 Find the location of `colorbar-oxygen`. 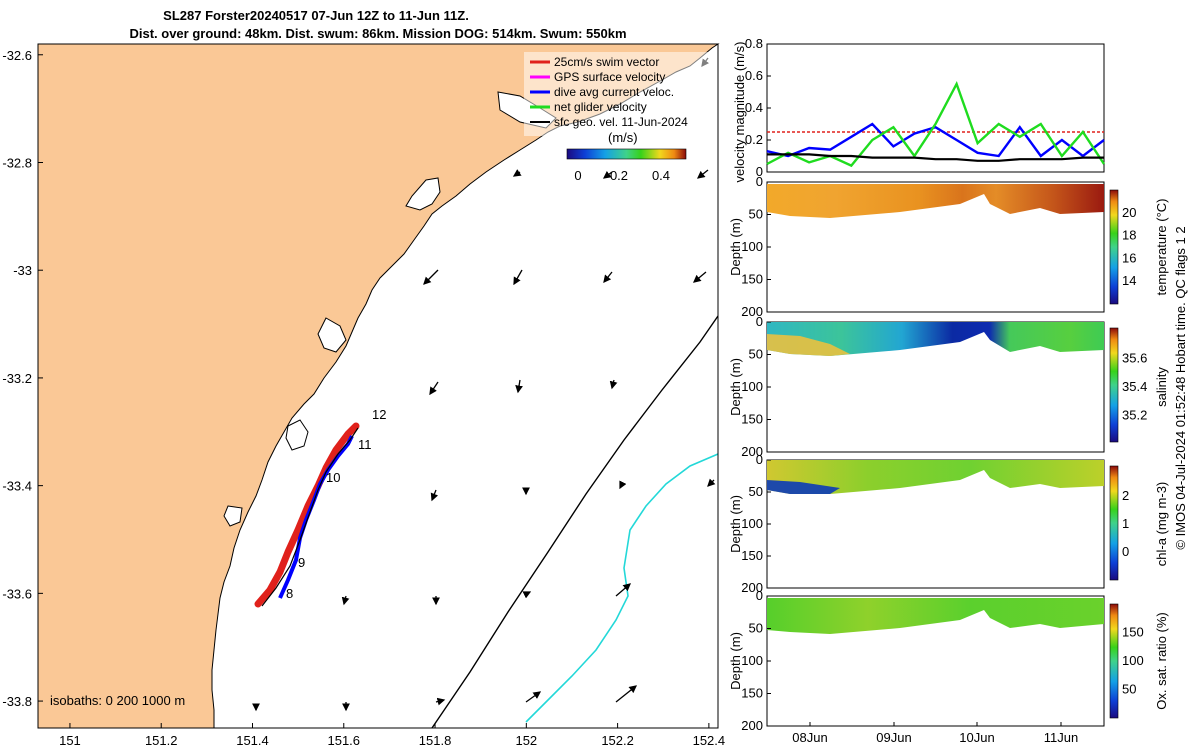

colorbar-oxygen is located at coordinates (1114, 661).